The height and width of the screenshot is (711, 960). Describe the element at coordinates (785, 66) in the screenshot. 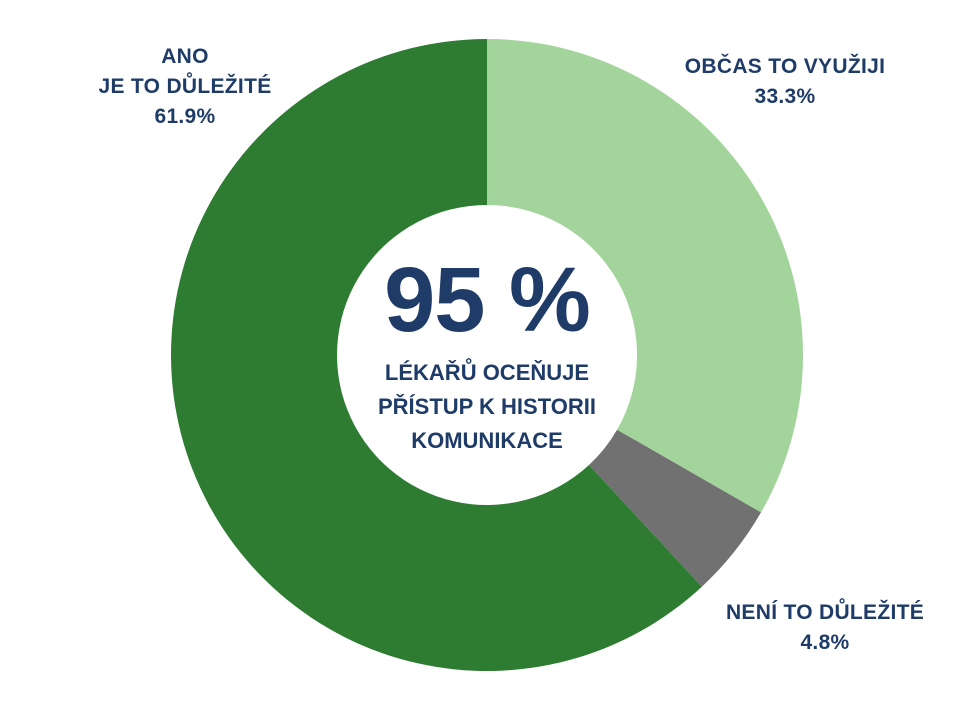

I see `slice-label-obcas-line1: OBČAS TO VYUŽIJI` at that location.